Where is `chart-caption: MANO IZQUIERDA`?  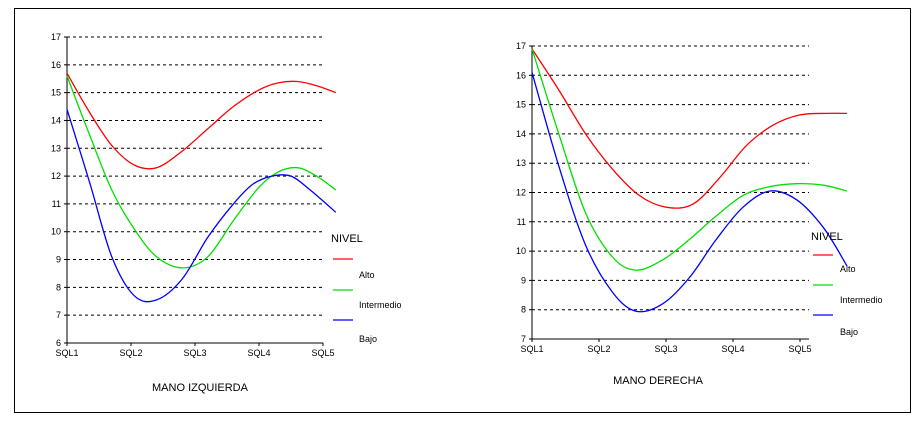 chart-caption: MANO IZQUIERDA is located at coordinates (200, 388).